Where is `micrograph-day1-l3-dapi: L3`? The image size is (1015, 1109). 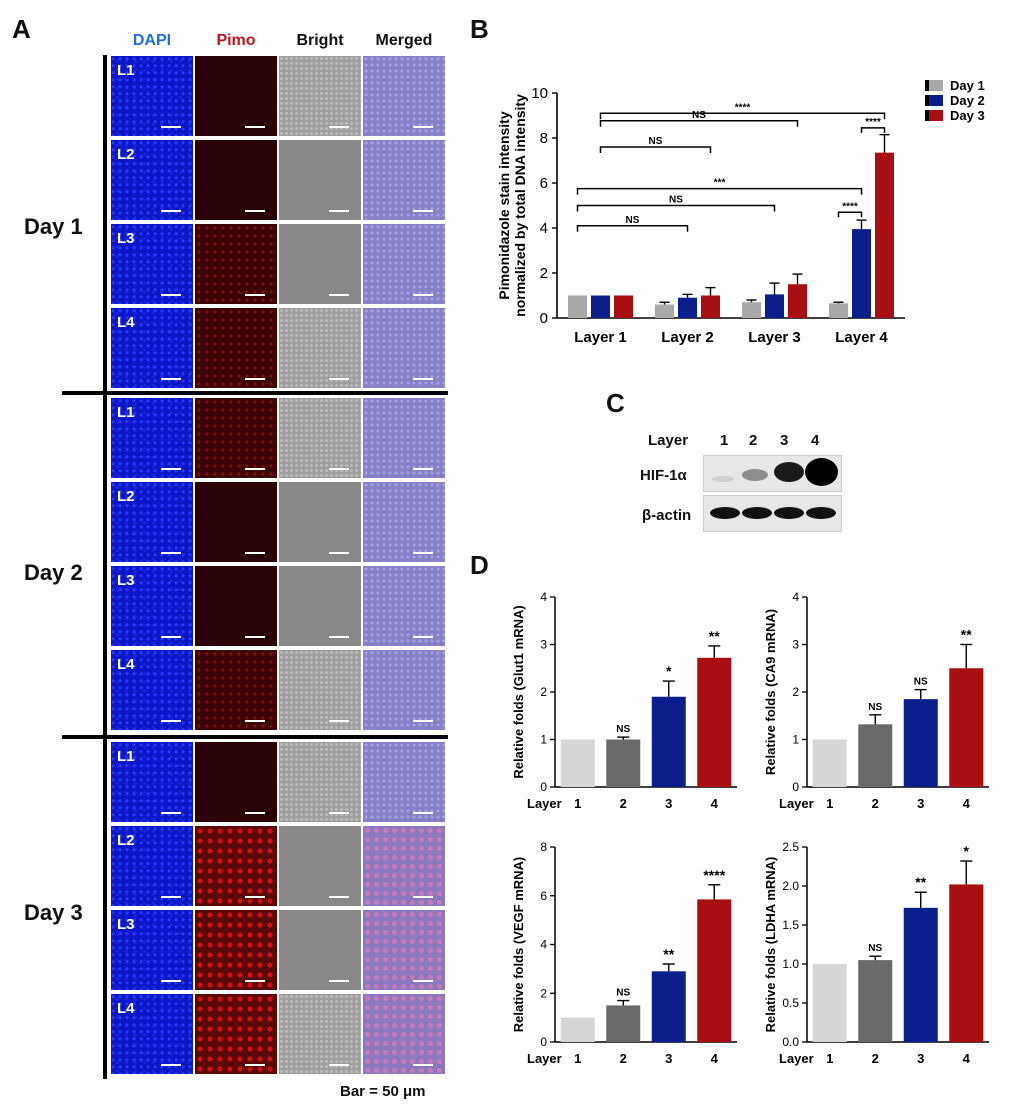
micrograph-day1-l3-dapi: L3 is located at coordinates (152, 264).